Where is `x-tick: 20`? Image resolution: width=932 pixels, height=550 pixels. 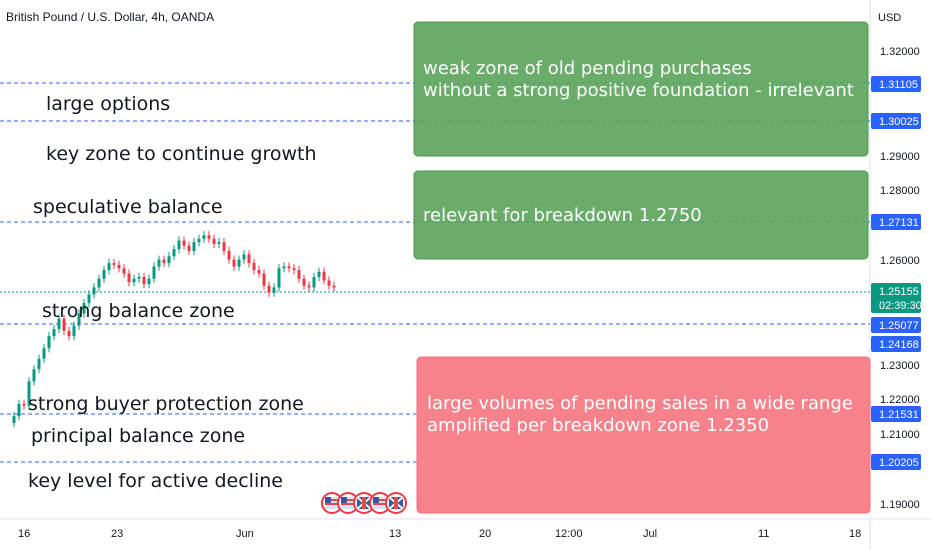 x-tick: 20 is located at coordinates (485, 534).